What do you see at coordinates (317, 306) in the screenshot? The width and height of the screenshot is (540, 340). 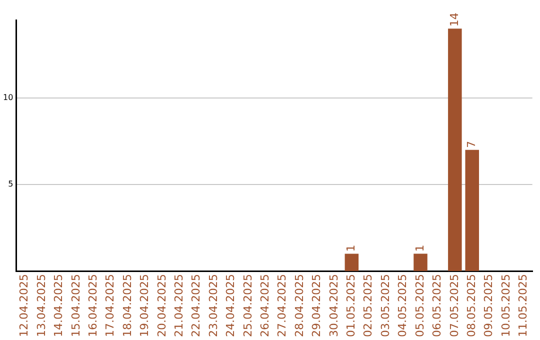 I see `x-tick-label: 29.04.2025` at bounding box center [317, 306].